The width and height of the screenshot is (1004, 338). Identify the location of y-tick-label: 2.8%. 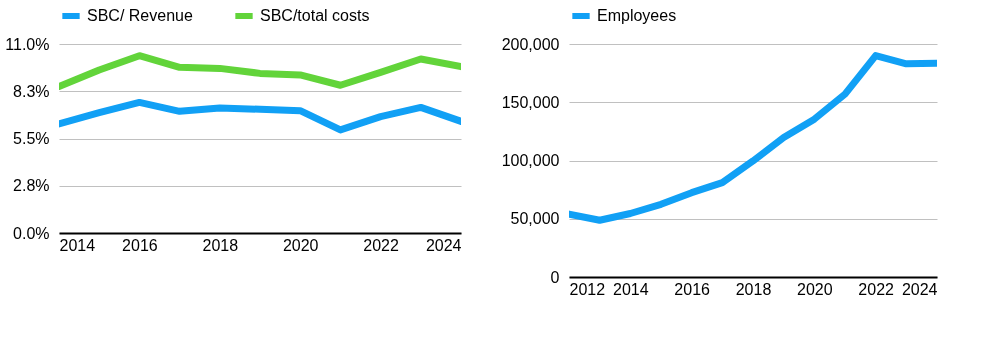
(31, 186).